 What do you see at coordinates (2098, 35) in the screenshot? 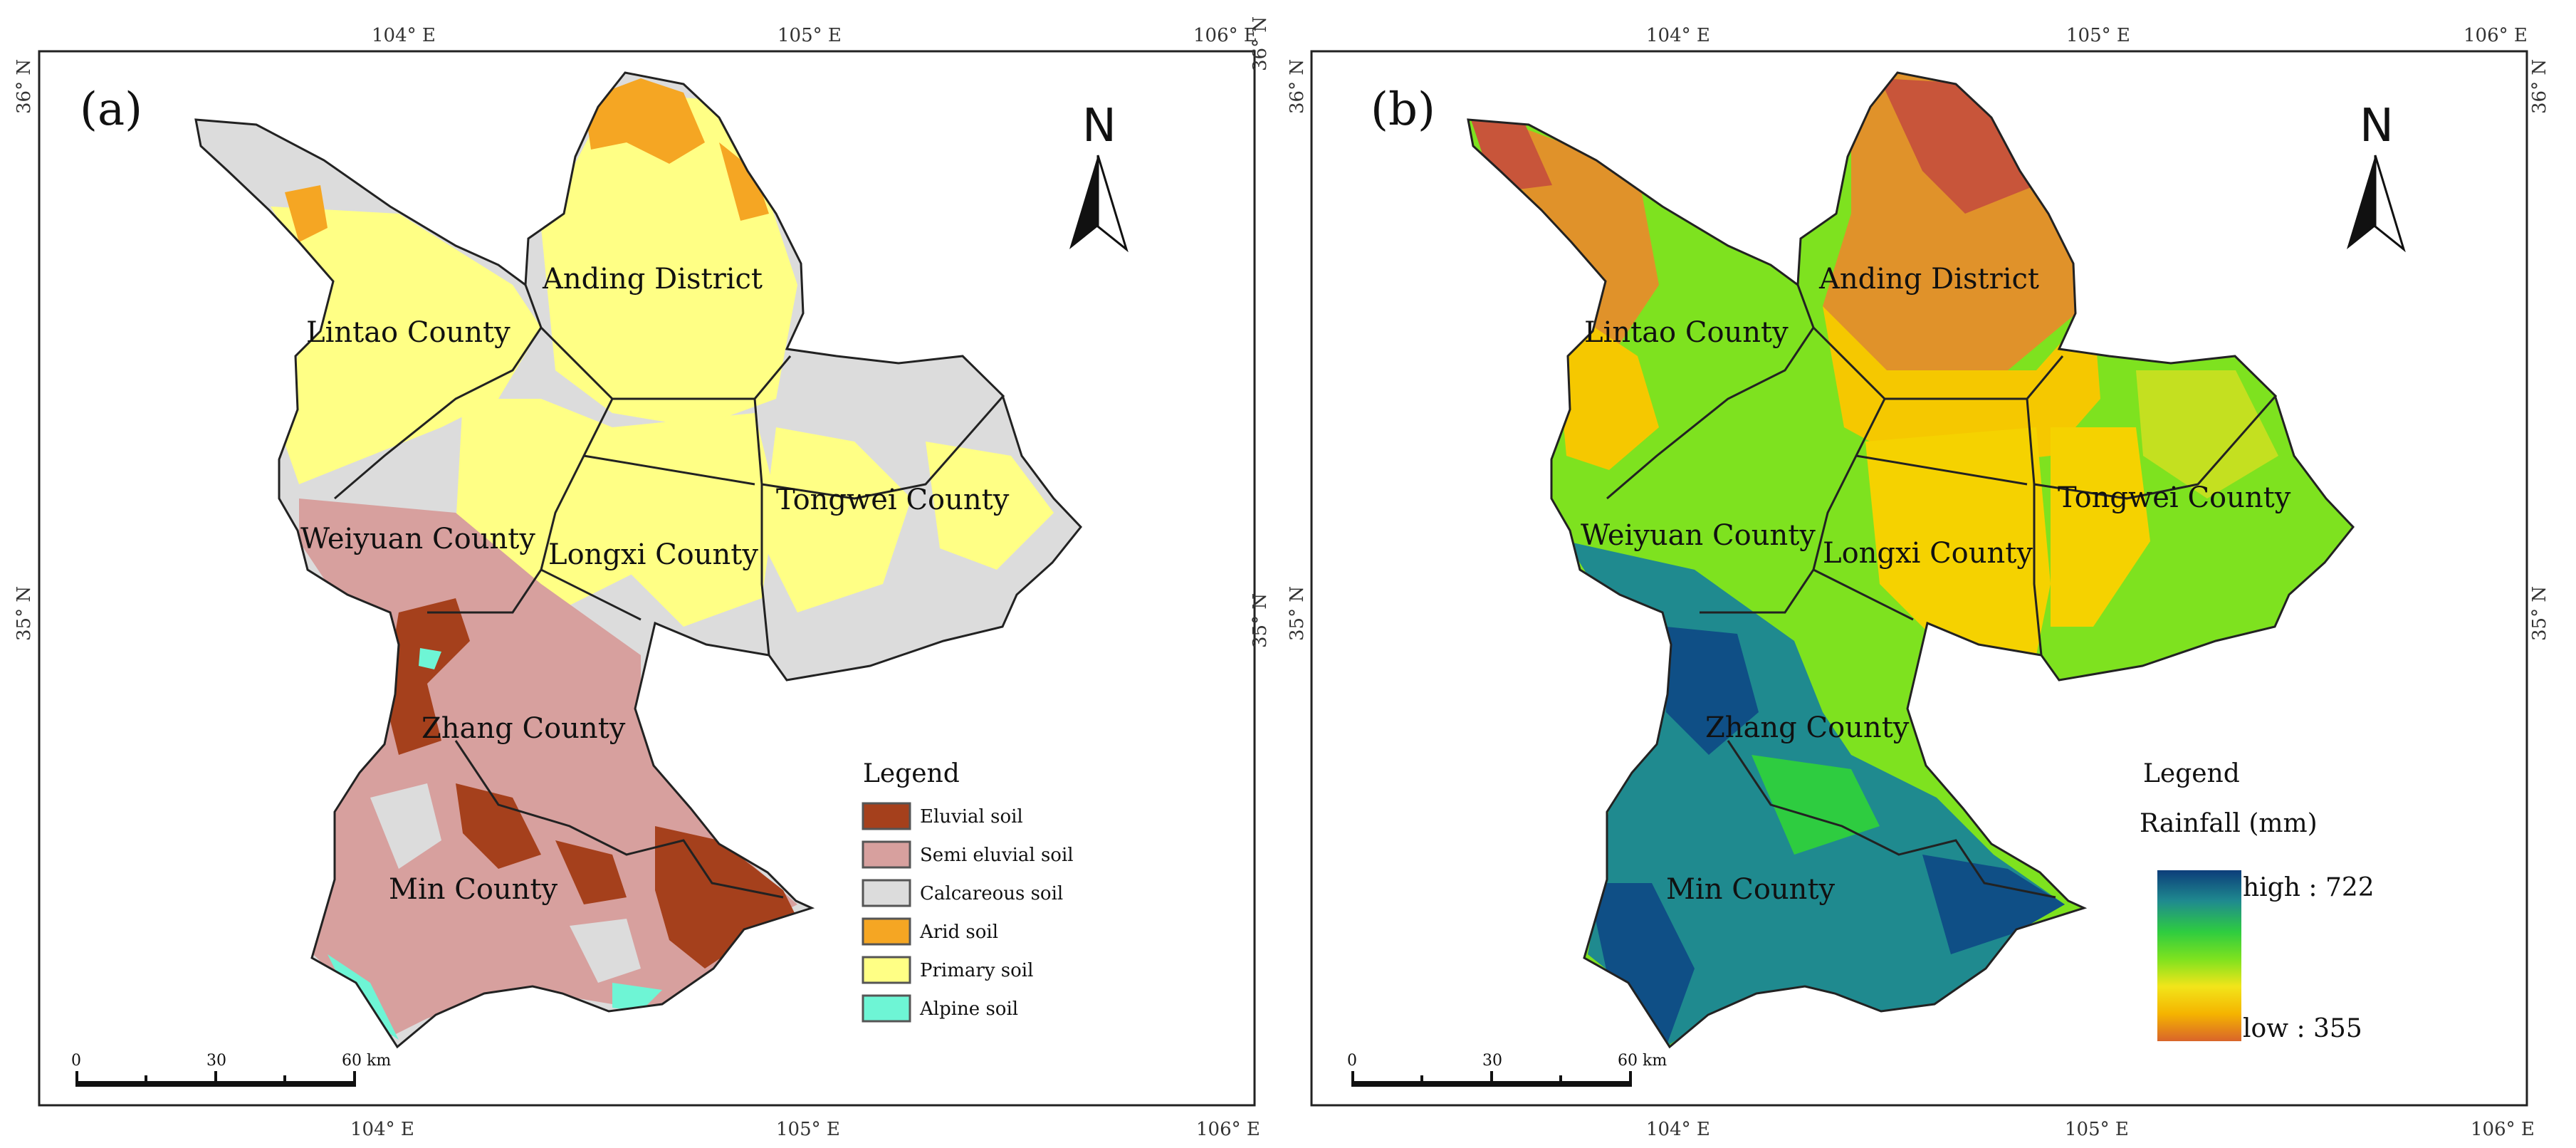
I see `coord-top-105-b: 105° E` at bounding box center [2098, 35].